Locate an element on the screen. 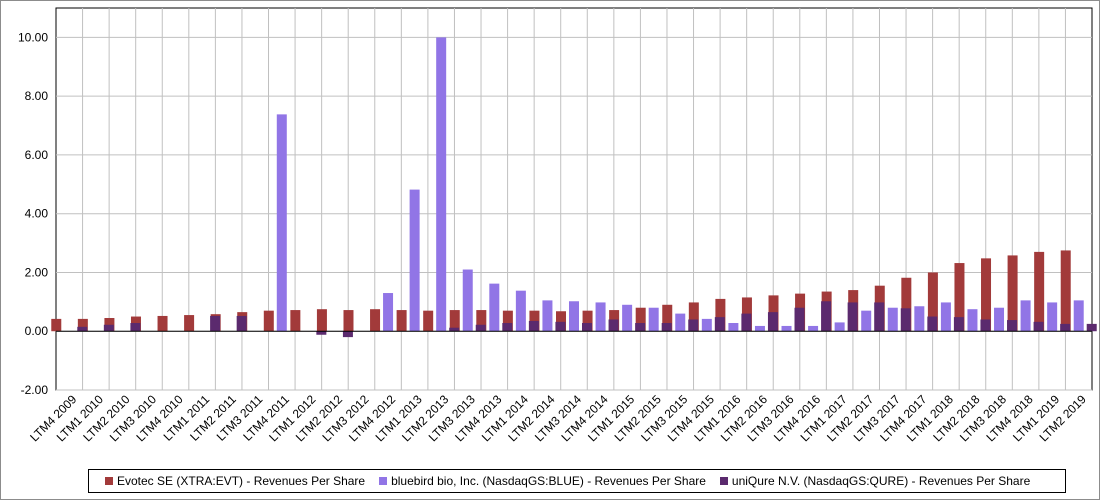  legend-swatch-uniqure is located at coordinates (723, 481).